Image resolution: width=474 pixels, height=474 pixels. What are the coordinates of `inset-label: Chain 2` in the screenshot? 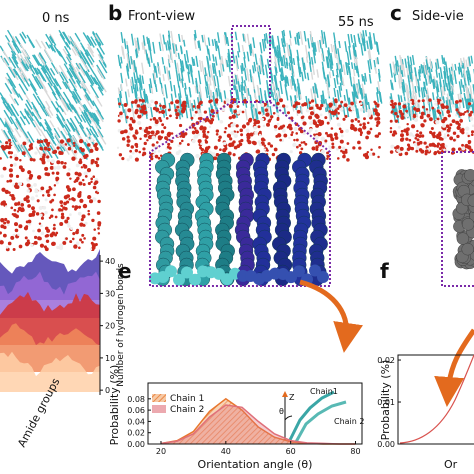 It's located at (349, 421).